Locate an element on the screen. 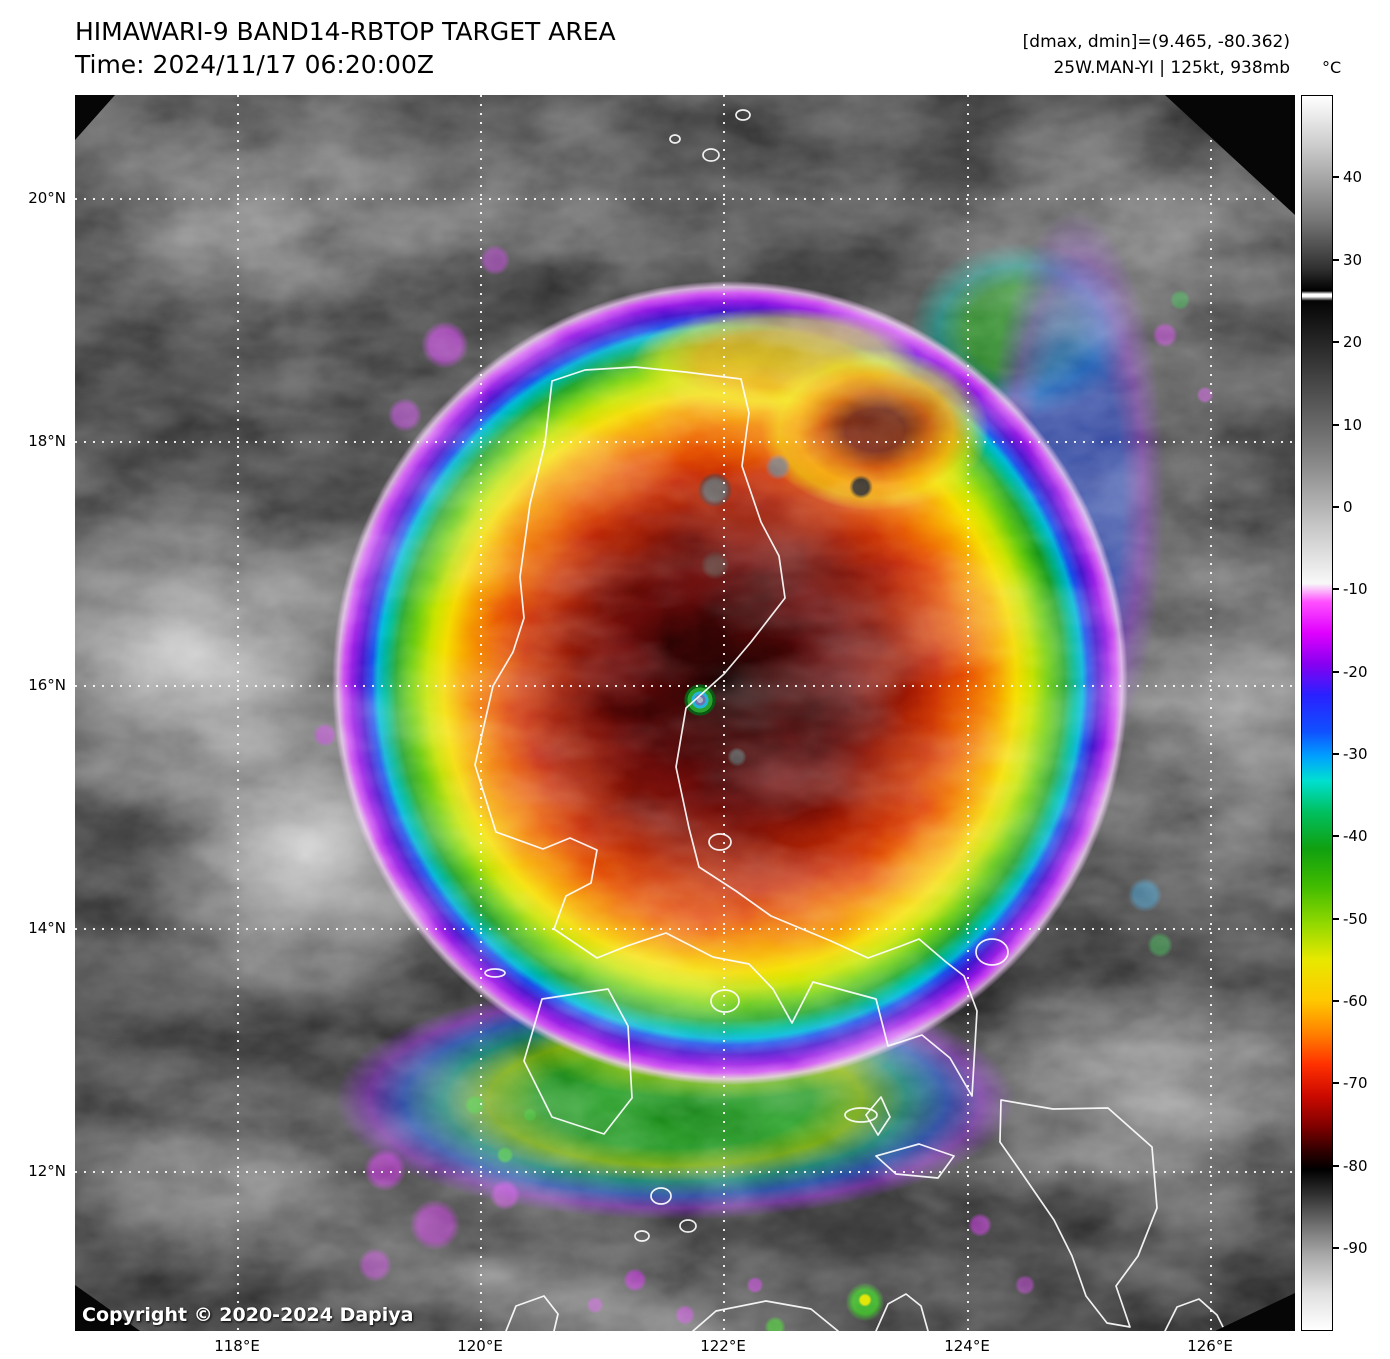  grid-line-124e is located at coordinates (968, 713).